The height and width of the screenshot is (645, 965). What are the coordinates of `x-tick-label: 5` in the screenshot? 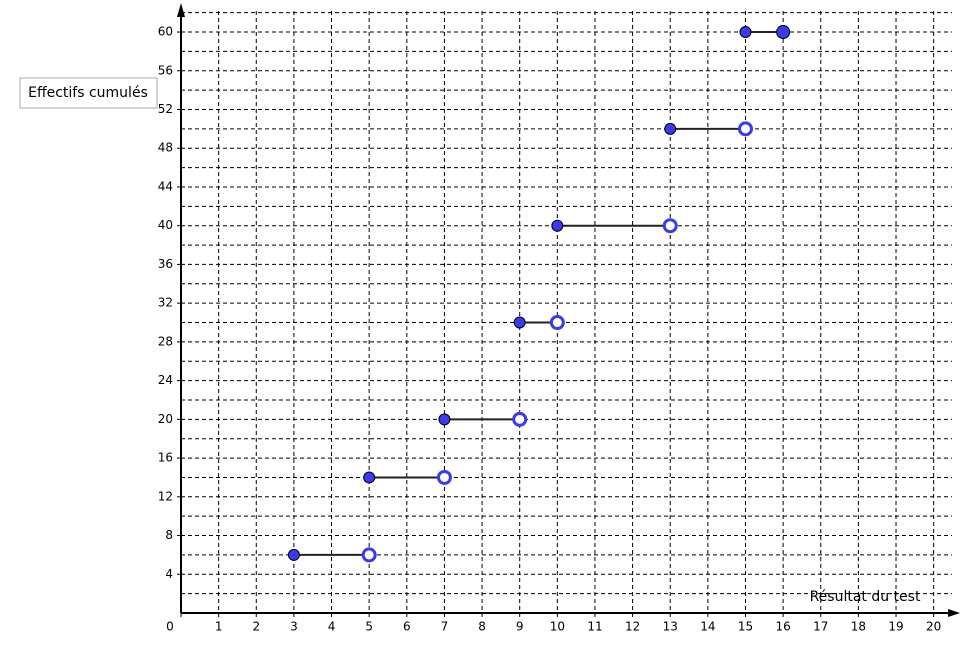 It's located at (369, 627).